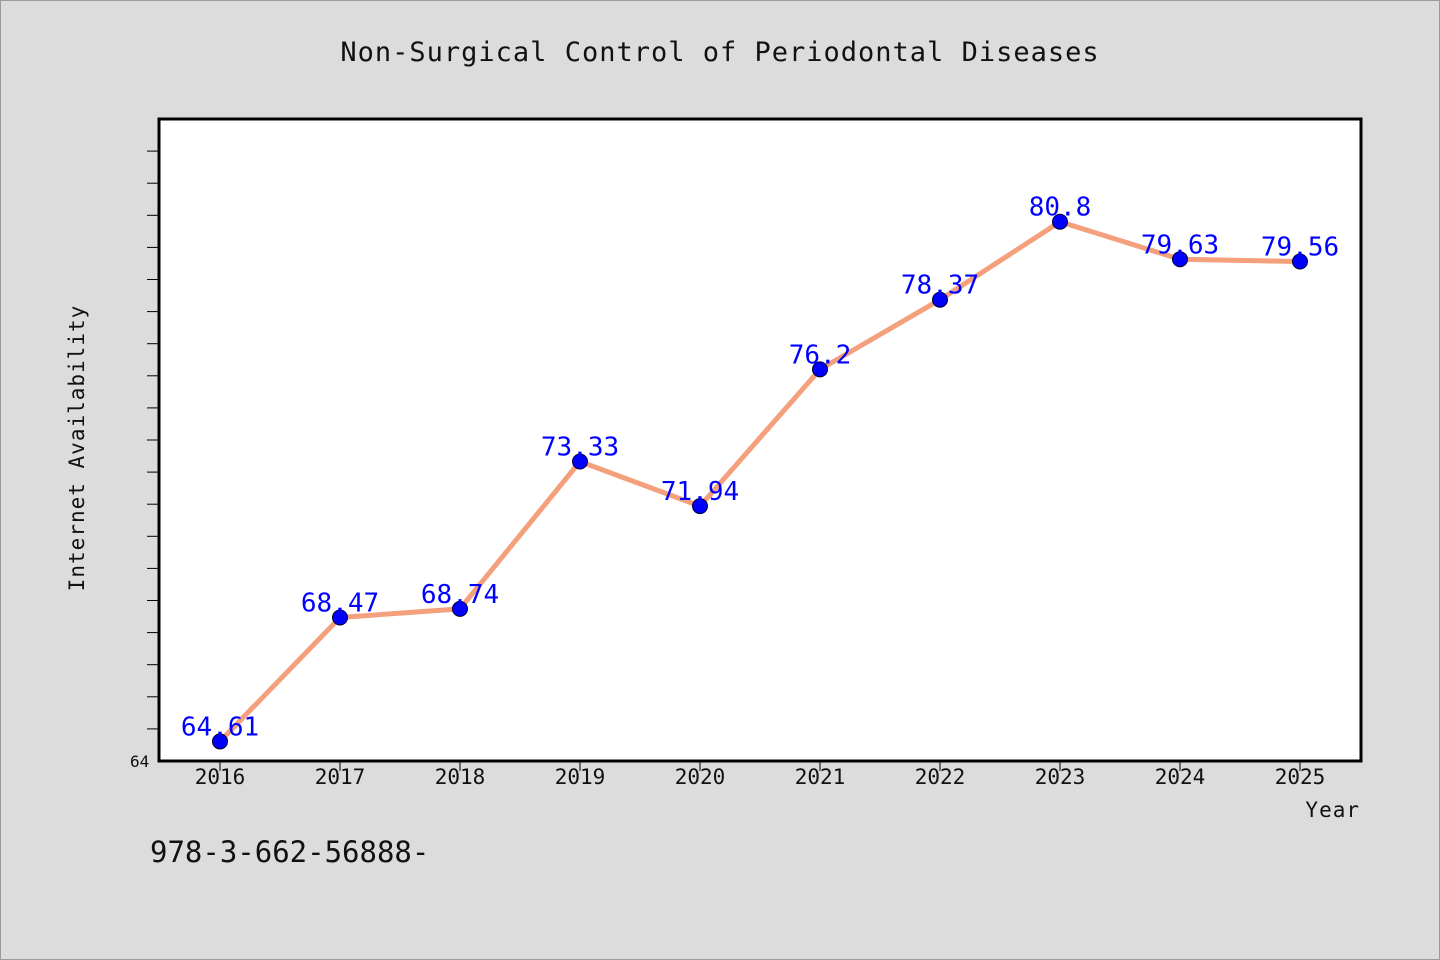 The width and height of the screenshot is (1440, 960). What do you see at coordinates (1180, 777) in the screenshot?
I see `x-tick-label: 2024` at bounding box center [1180, 777].